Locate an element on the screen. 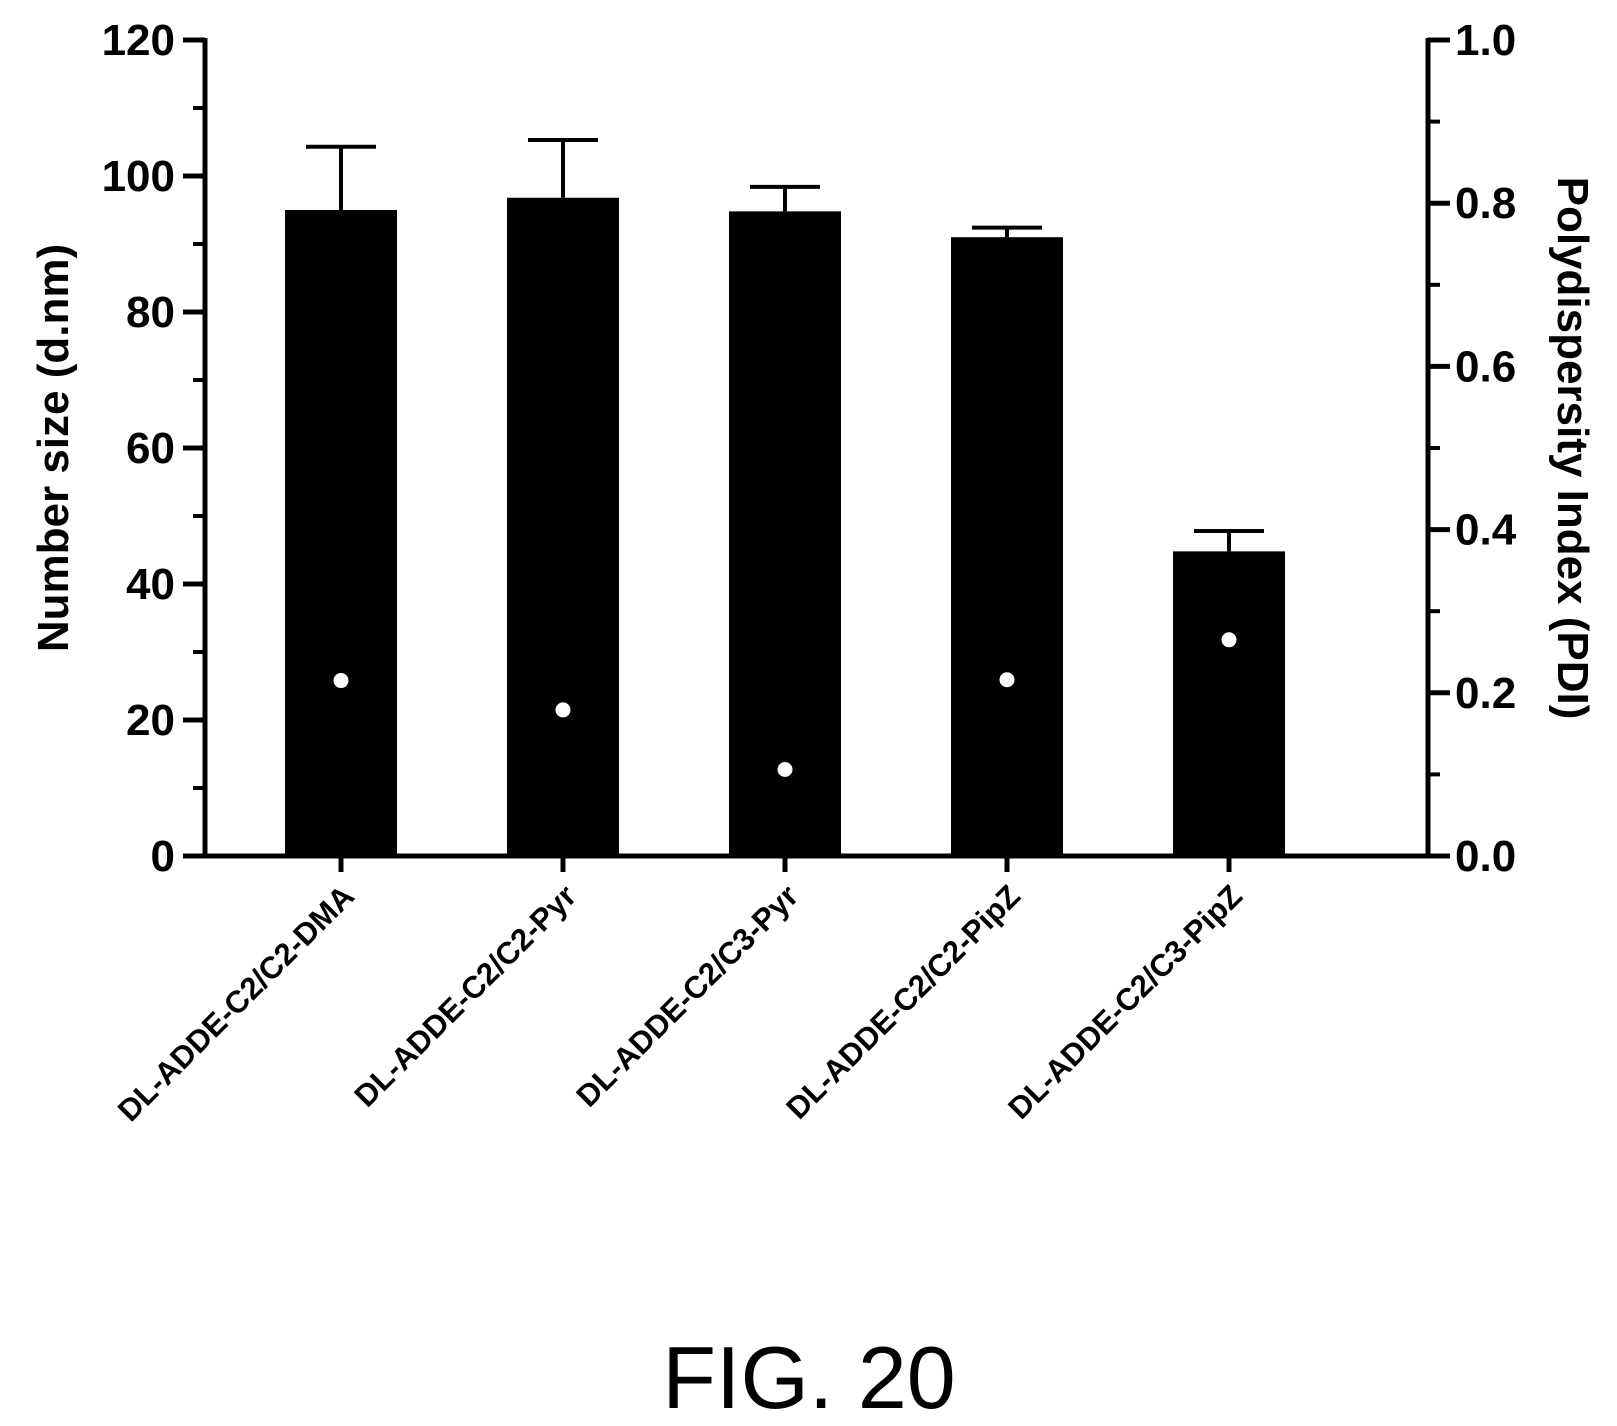 The height and width of the screenshot is (1426, 1617). y2-tick-label-2: 0.4 is located at coordinates (1486, 530).